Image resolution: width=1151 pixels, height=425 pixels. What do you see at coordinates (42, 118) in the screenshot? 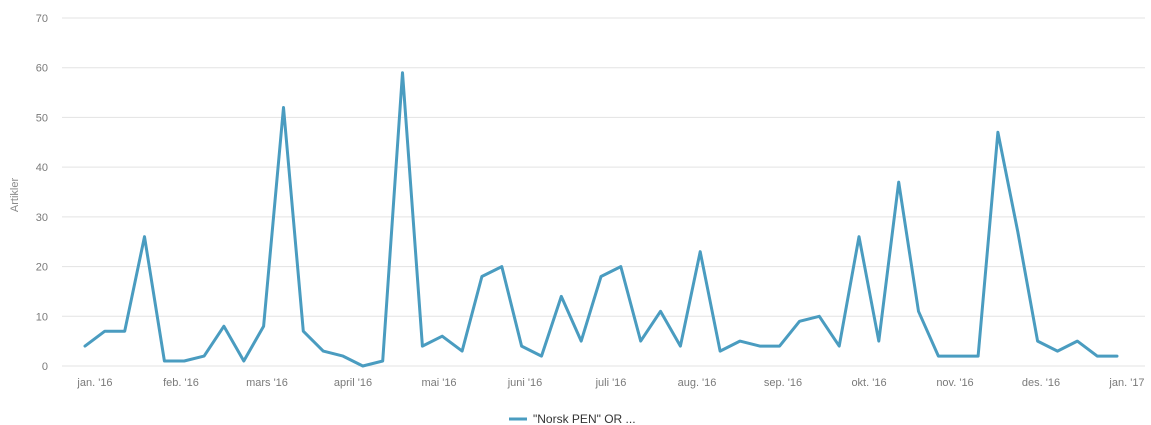
I see `y-tick-label: 50` at bounding box center [42, 118].